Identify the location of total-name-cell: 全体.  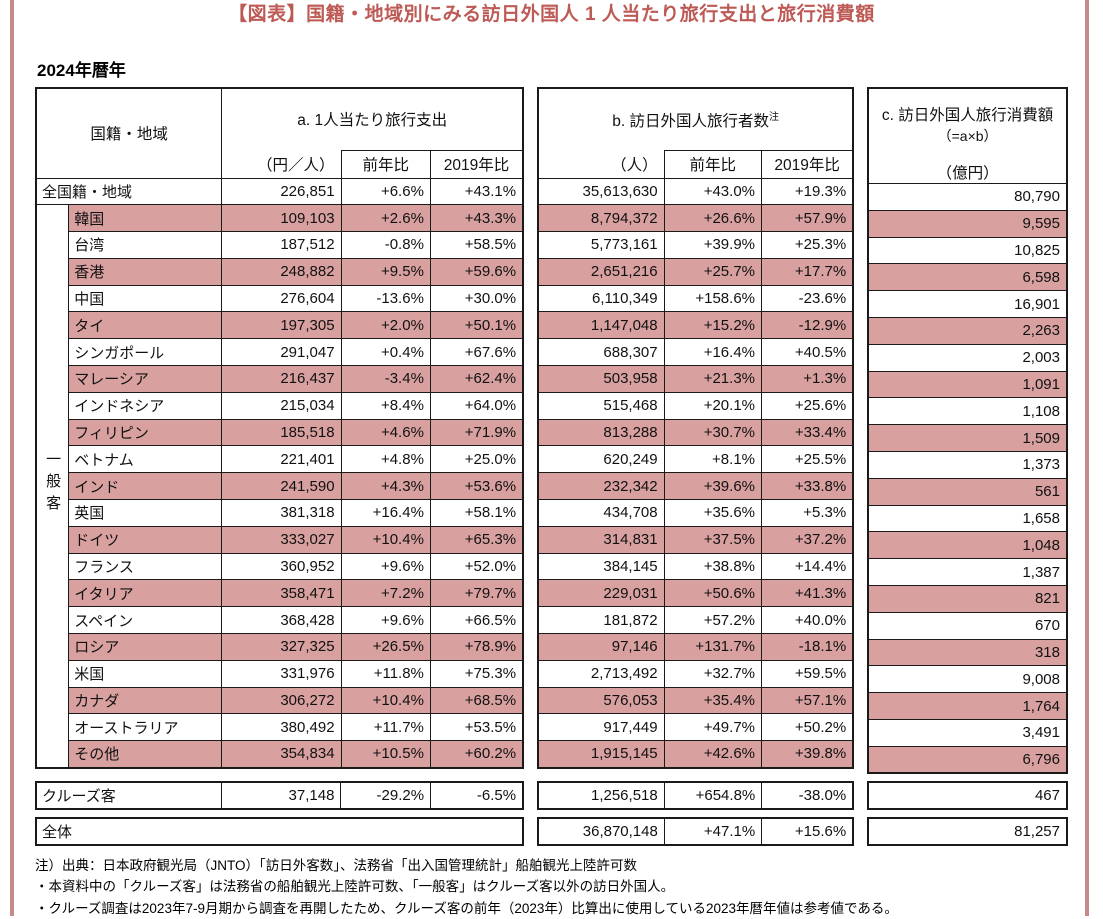
(279, 831).